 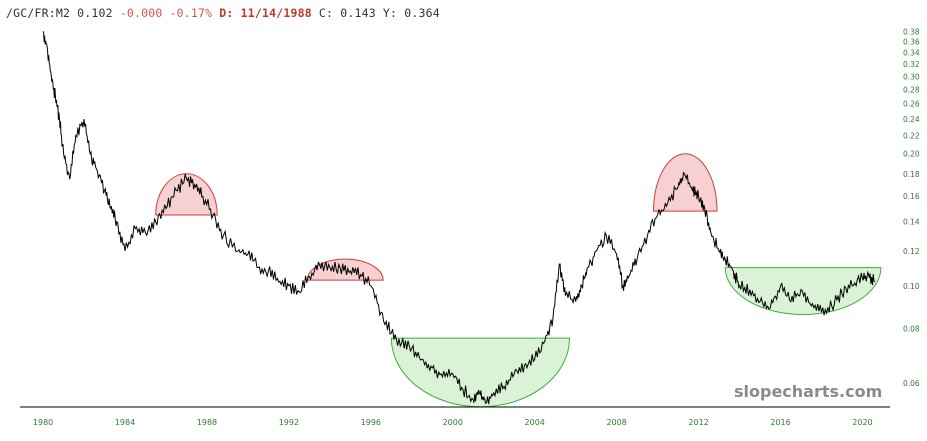 What do you see at coordinates (911, 196) in the screenshot?
I see `y-tick-label: 0.16` at bounding box center [911, 196].